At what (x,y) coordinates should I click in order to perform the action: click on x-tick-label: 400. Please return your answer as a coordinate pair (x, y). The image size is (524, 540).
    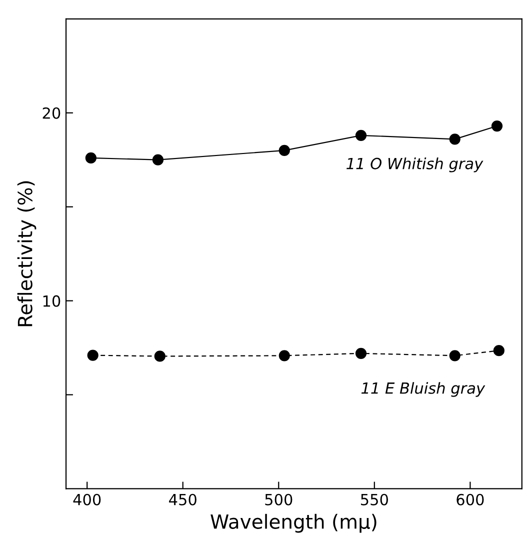
    Looking at the image, I should click on (87, 500).